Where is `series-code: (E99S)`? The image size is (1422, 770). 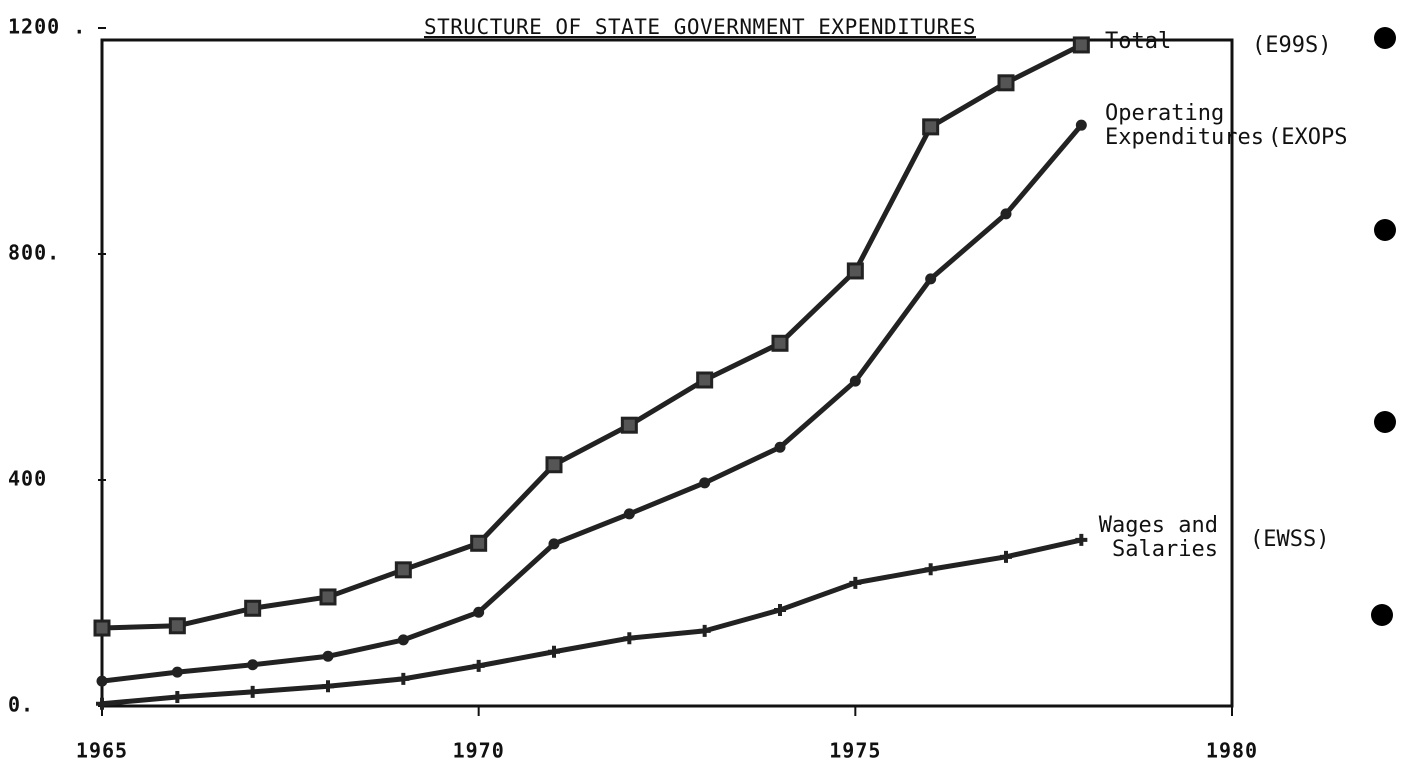 series-code: (E99S) is located at coordinates (1292, 45).